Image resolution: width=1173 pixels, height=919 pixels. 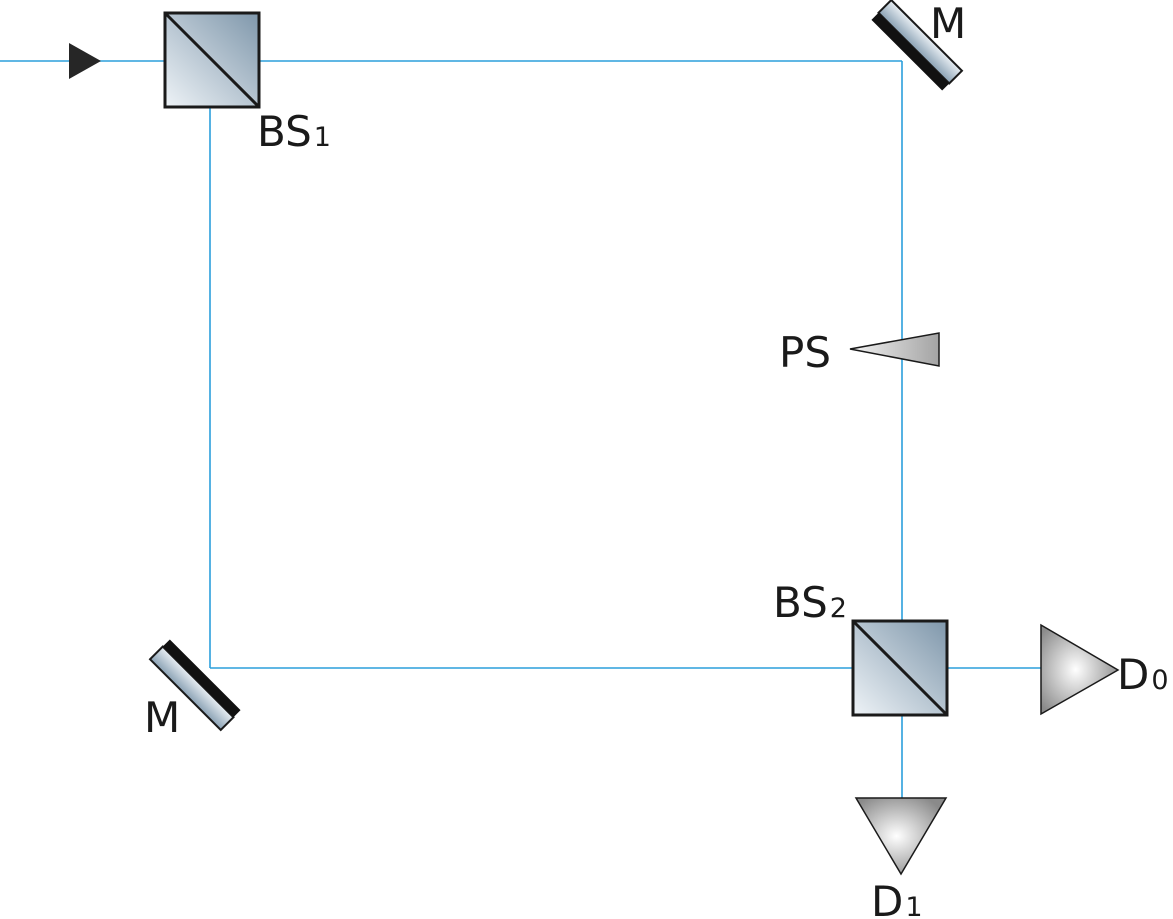 What do you see at coordinates (810, 602) in the screenshot?
I see `bs2-label: BS2` at bounding box center [810, 602].